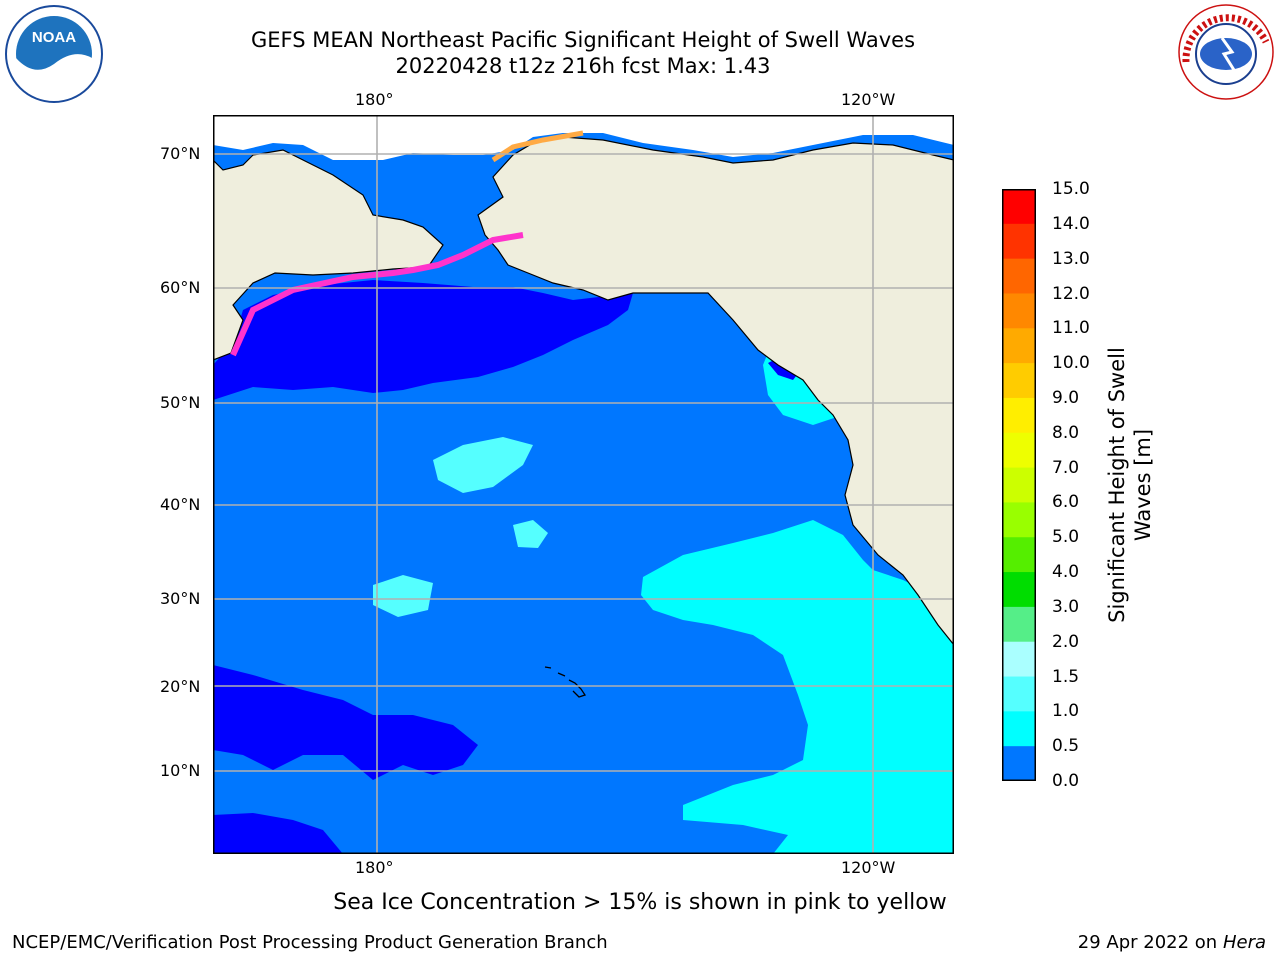 This screenshot has width=1280, height=960. I want to click on lat-tick-40n: 40°N, so click(180, 504).